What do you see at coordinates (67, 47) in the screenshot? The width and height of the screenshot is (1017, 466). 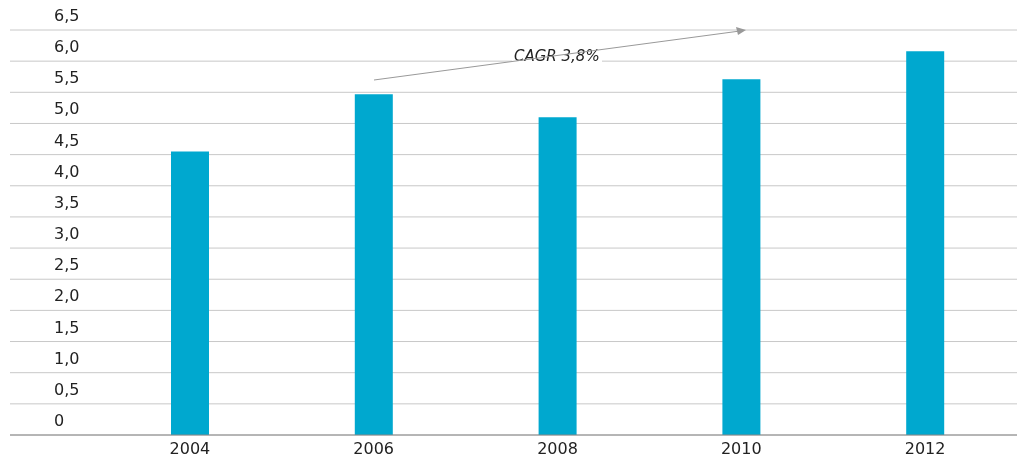 I see `y-tick-label: 6,0` at bounding box center [67, 47].